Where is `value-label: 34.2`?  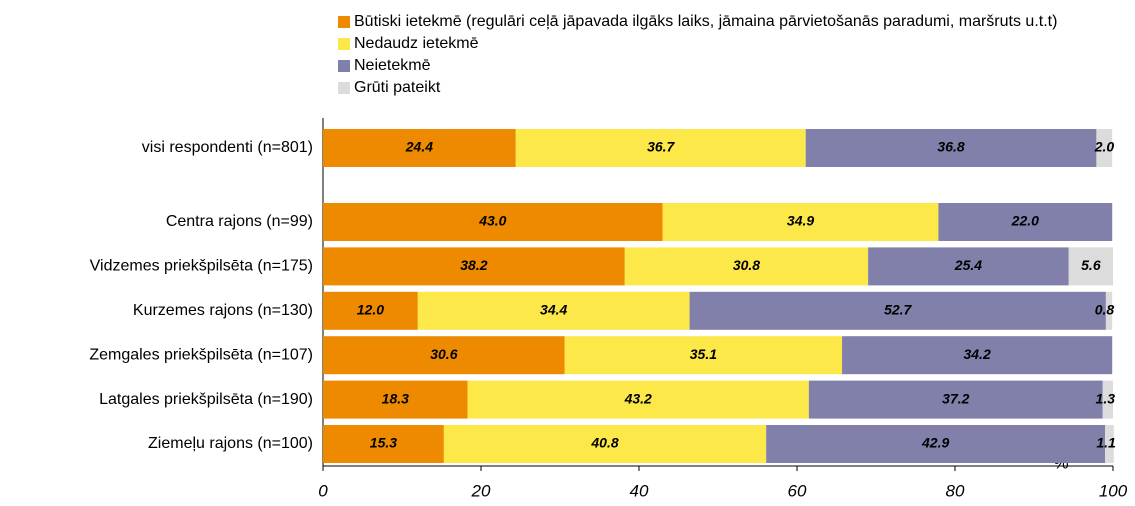
value-label: 34.2 is located at coordinates (976, 354).